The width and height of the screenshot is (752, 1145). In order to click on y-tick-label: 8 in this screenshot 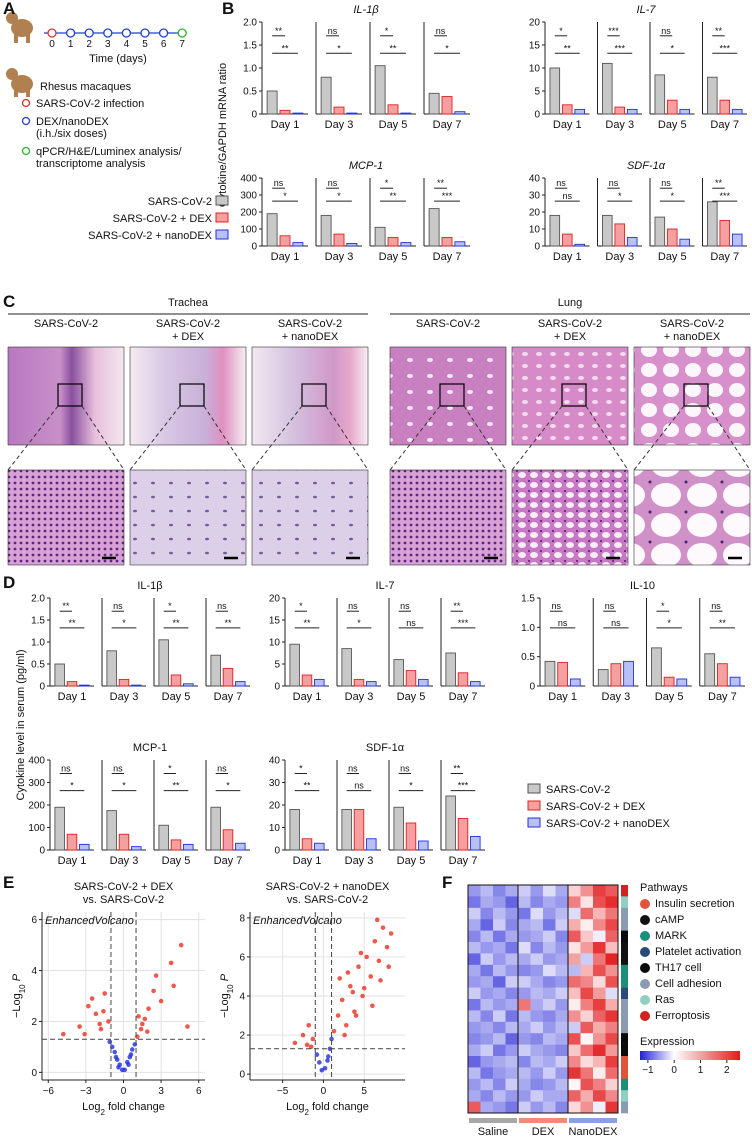, I will do `click(242, 918)`.